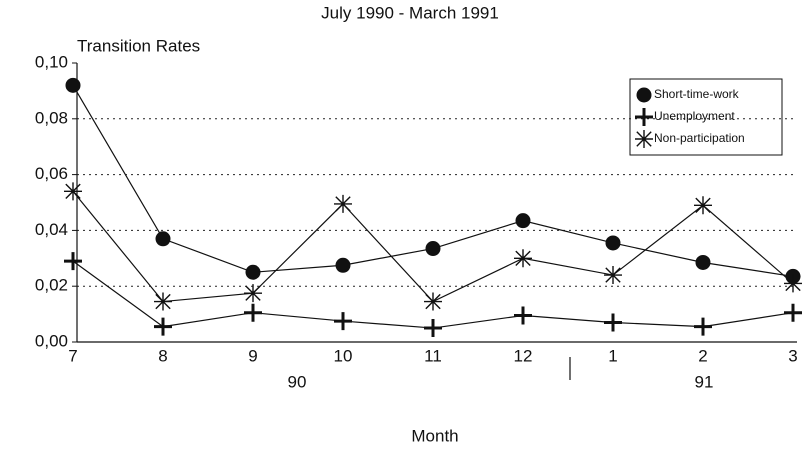 This screenshot has height=450, width=807. What do you see at coordinates (699, 138) in the screenshot?
I see `legend-label: Non-participation` at bounding box center [699, 138].